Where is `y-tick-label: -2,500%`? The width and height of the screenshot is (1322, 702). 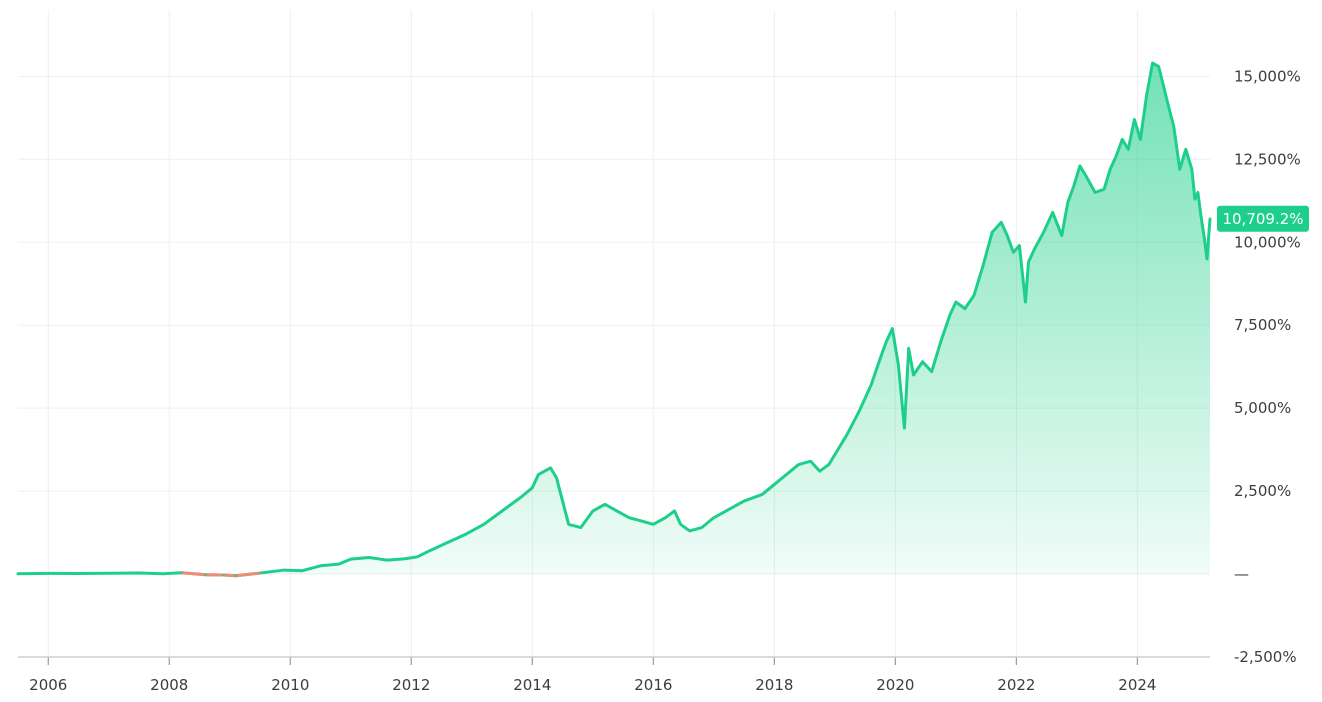
y-tick-label: -2,500% is located at coordinates (1265, 657).